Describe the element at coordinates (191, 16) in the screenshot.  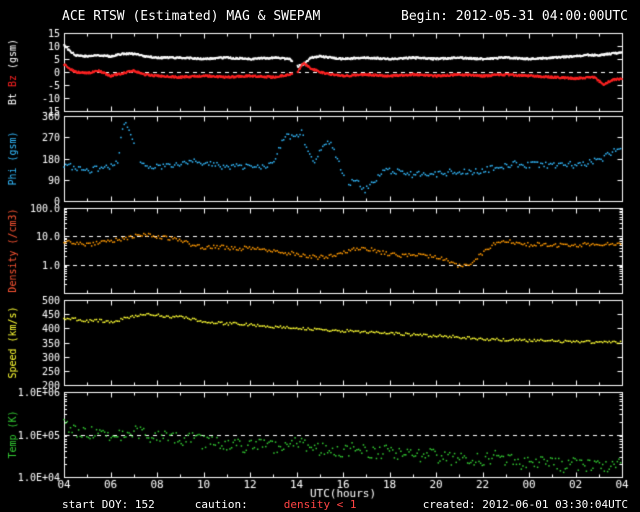
I see `page-title: ACE RTSW (Estimated) MAG & SWEPAM` at that location.